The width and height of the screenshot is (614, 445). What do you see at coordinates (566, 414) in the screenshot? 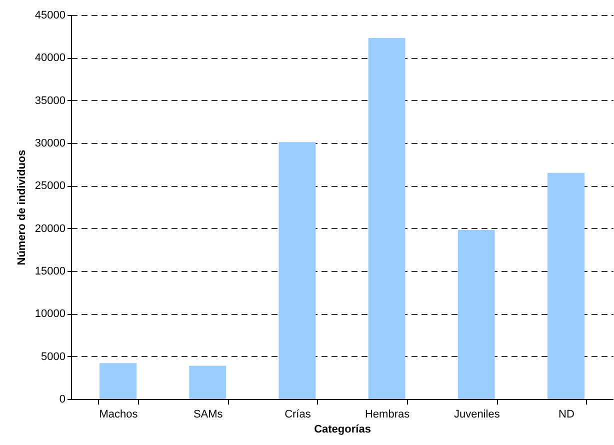
I see `x-tick-label: ND` at bounding box center [566, 414].